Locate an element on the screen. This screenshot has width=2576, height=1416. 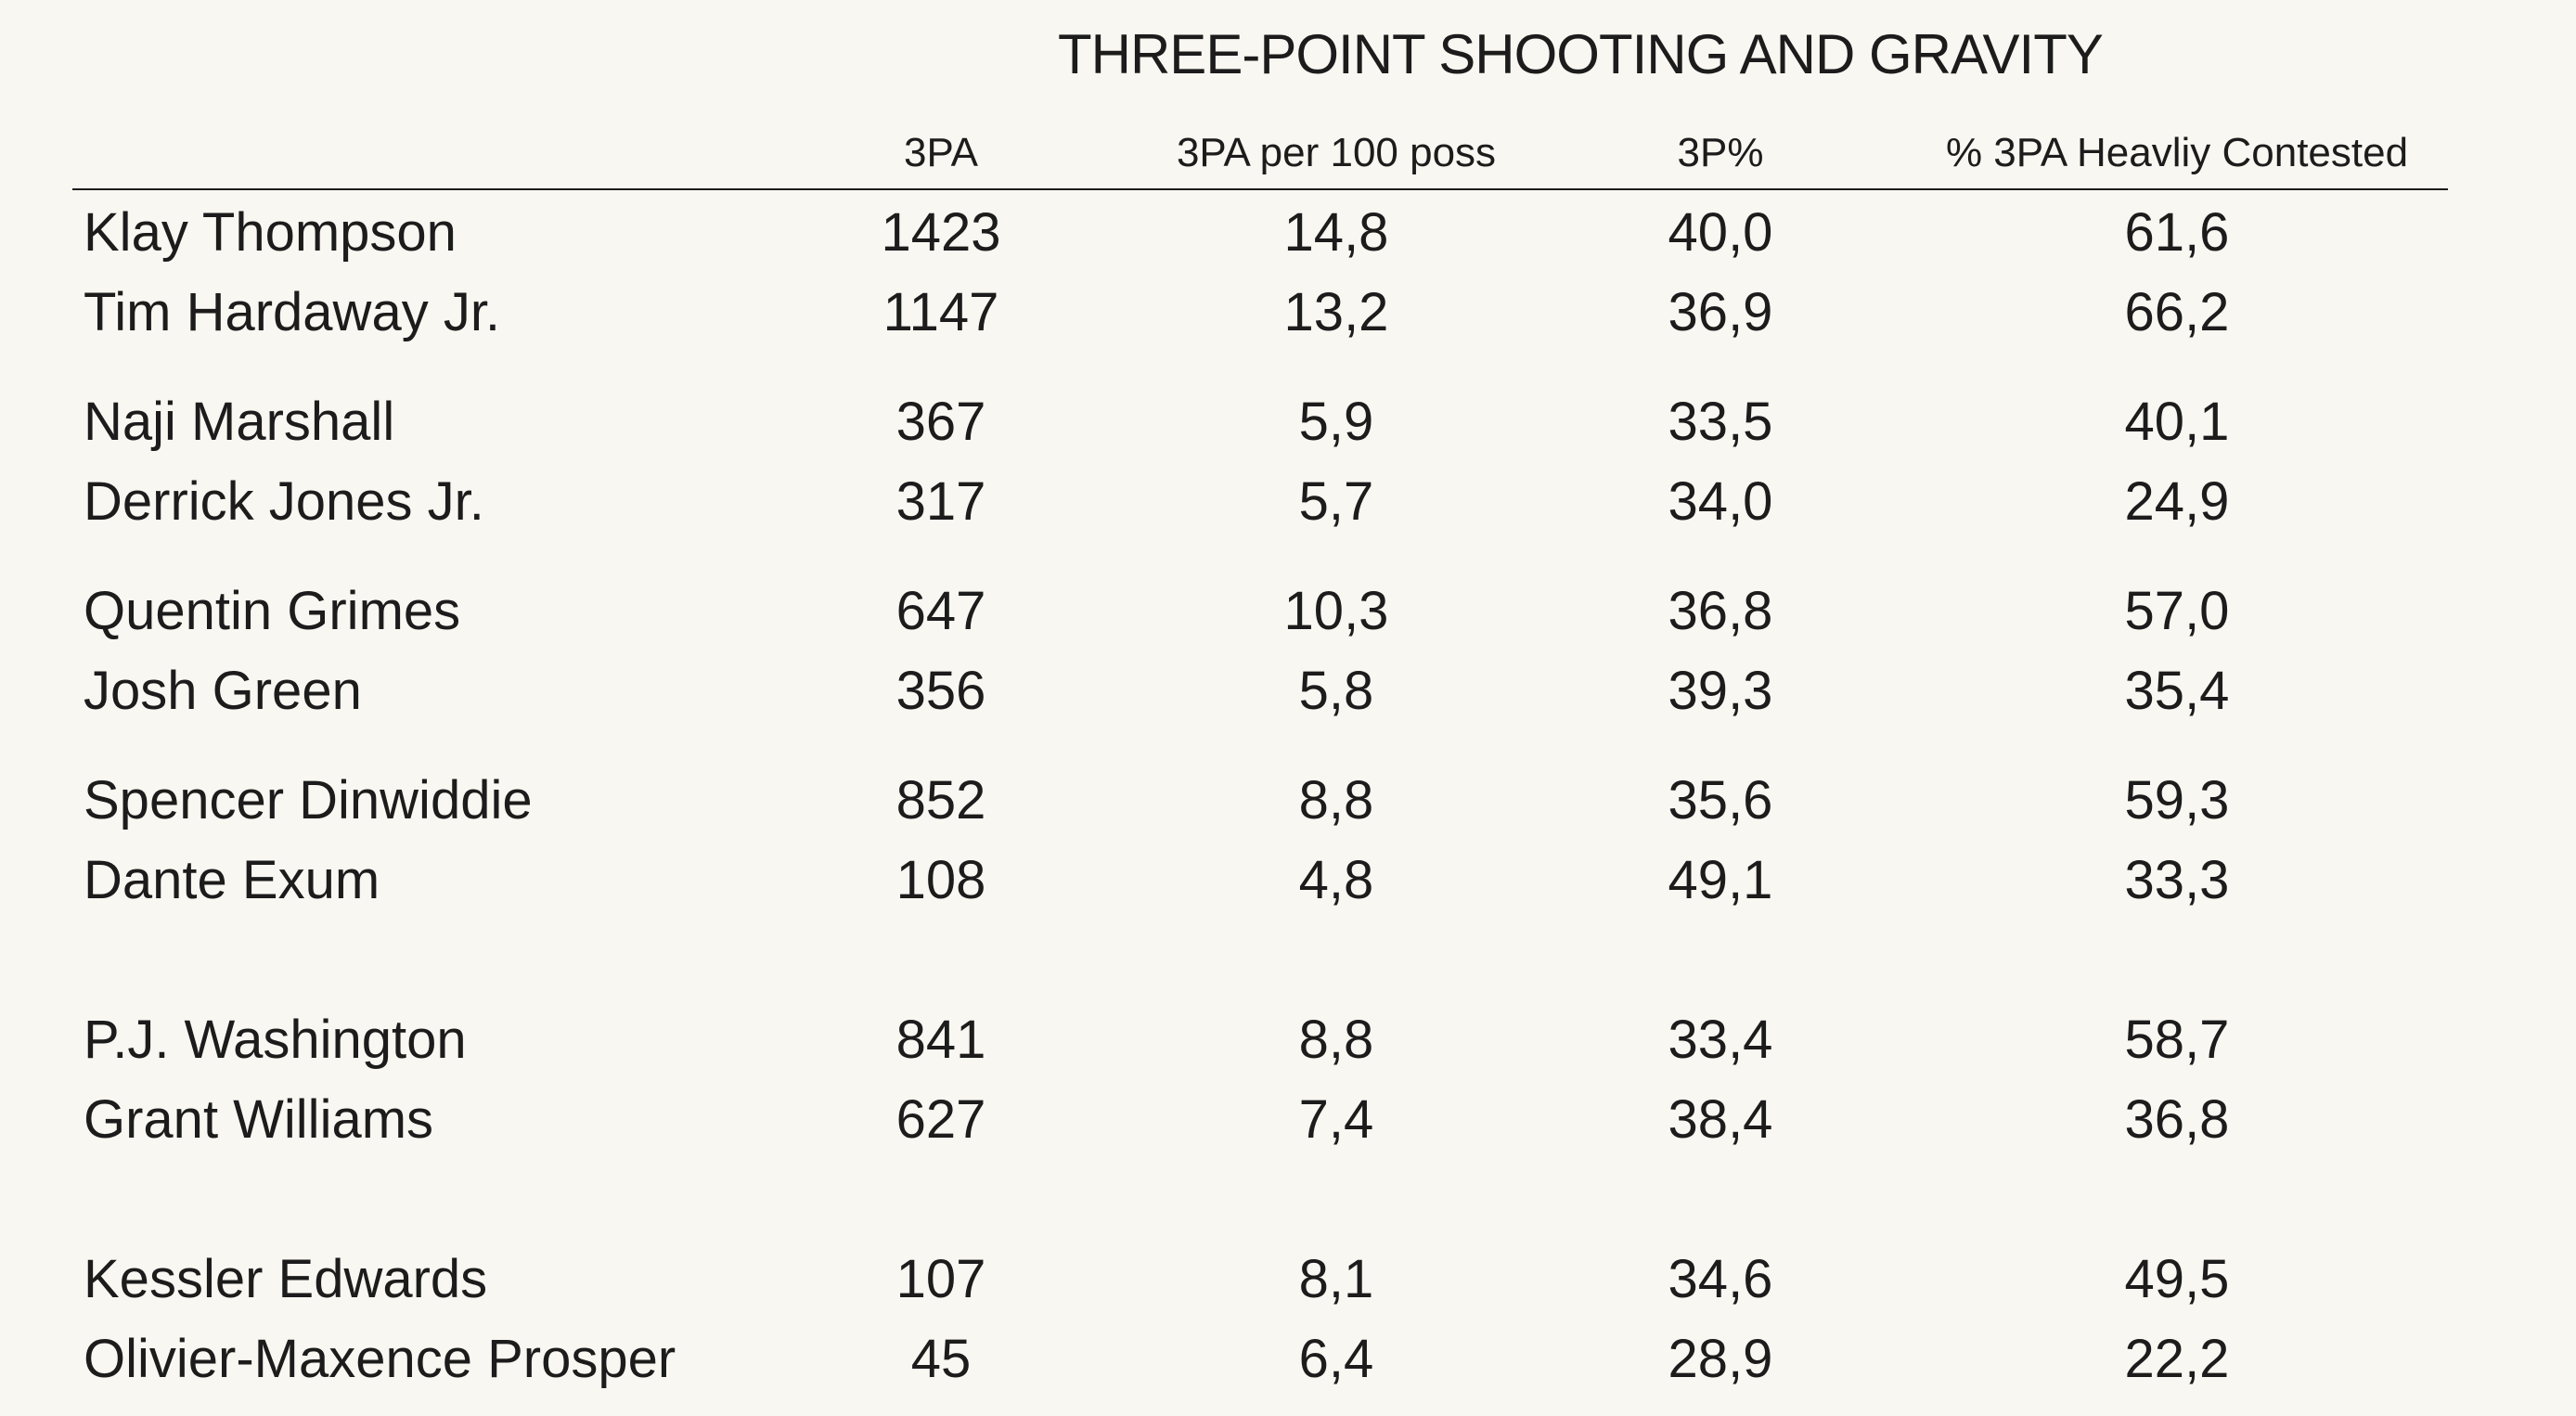
cell-3pa: 356 is located at coordinates (940, 691).